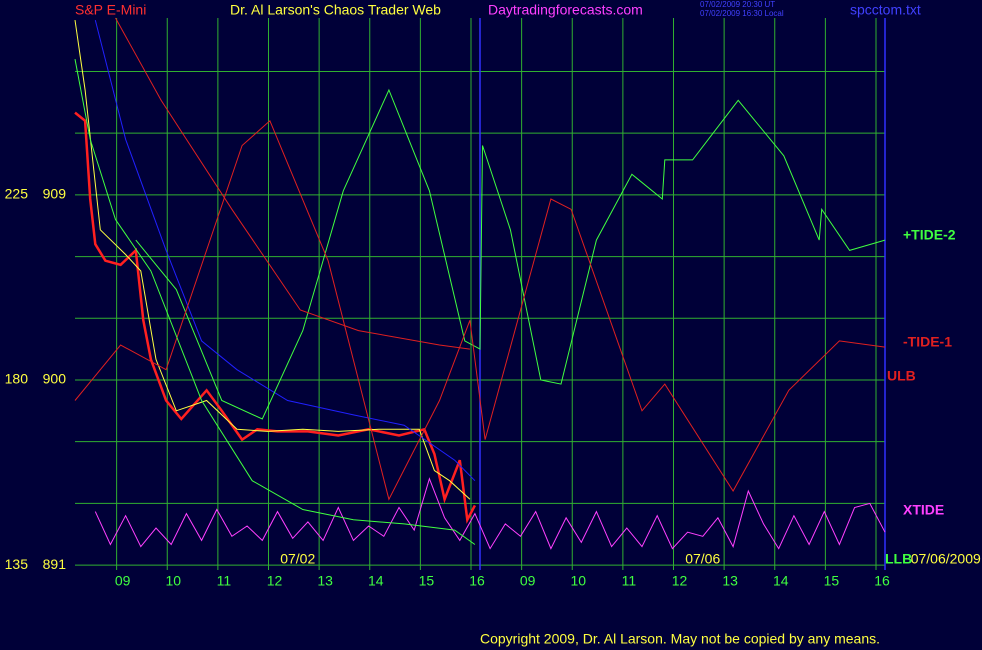  I want to click on y-tick-label: 891, so click(55, 564).